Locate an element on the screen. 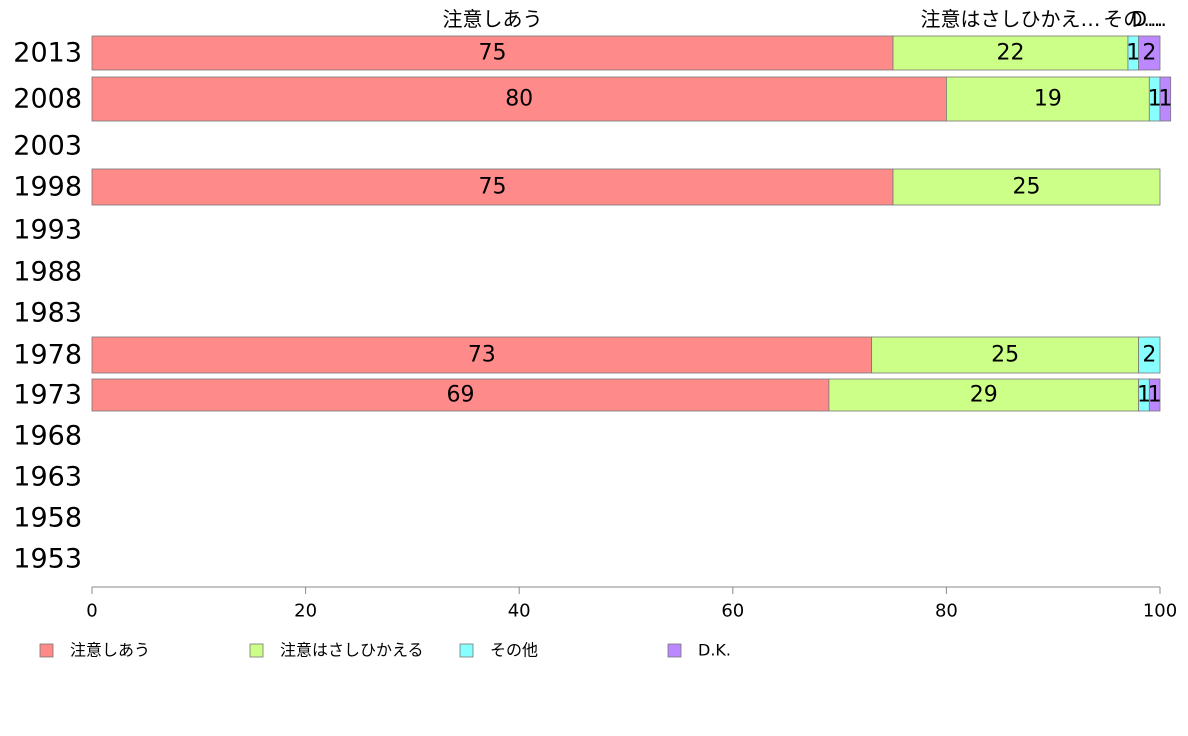  year-label: 1958 is located at coordinates (47, 518).